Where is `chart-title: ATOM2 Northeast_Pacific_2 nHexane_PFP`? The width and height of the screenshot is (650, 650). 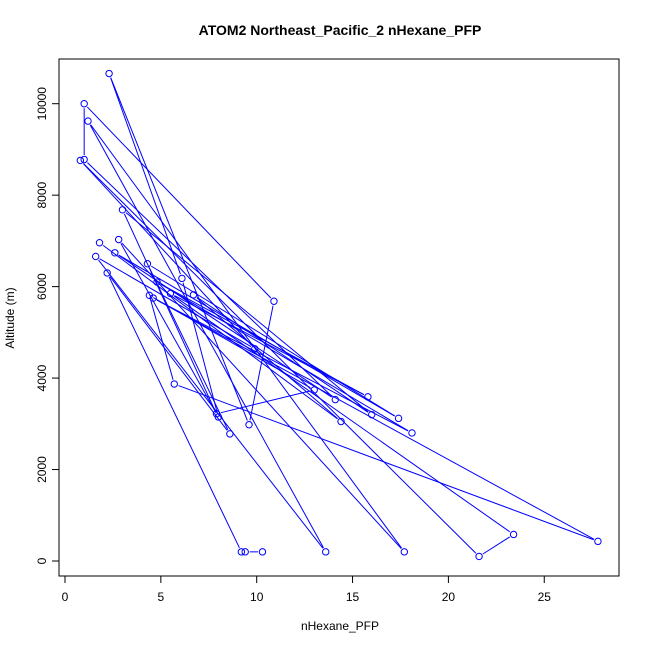
chart-title: ATOM2 Northeast_Pacific_2 nHexane_PFP is located at coordinates (340, 30).